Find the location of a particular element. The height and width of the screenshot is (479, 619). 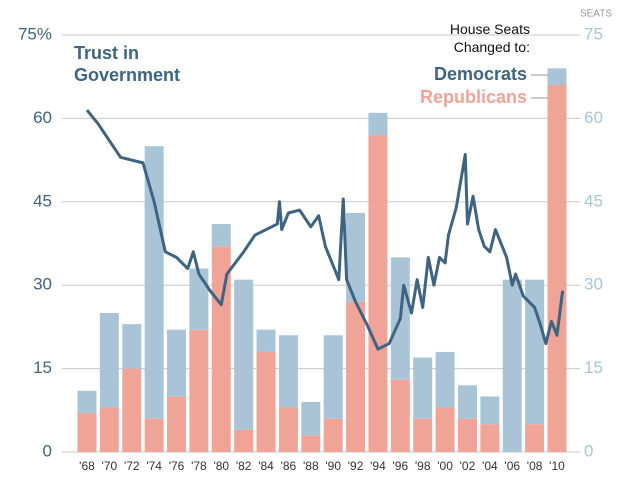

y-tick-label: 75% is located at coordinates (35, 33).